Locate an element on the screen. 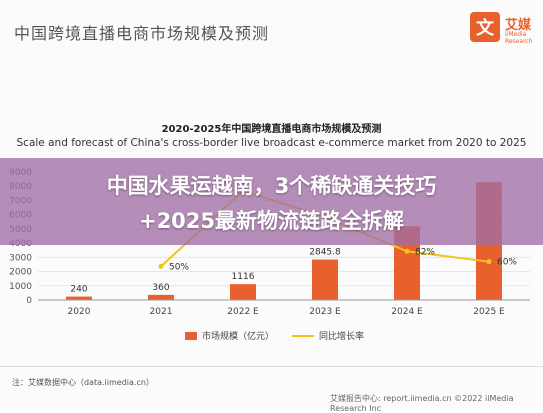 This screenshot has height=413, width=543. brand-logo-text: 艾媒 is located at coordinates (518, 25).